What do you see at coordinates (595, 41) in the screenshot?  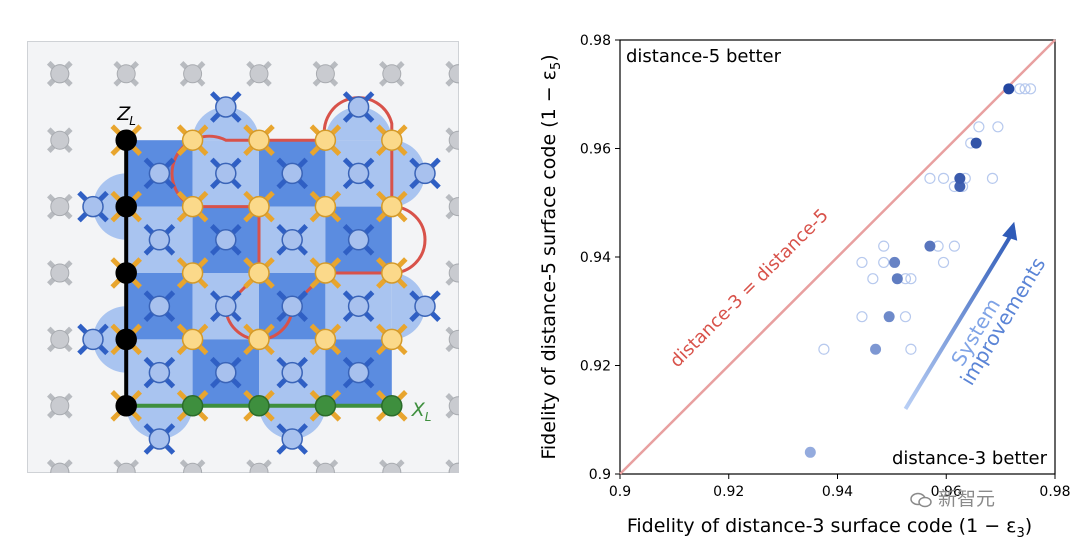 I see `y-tick-label: 0.98` at bounding box center [595, 41].